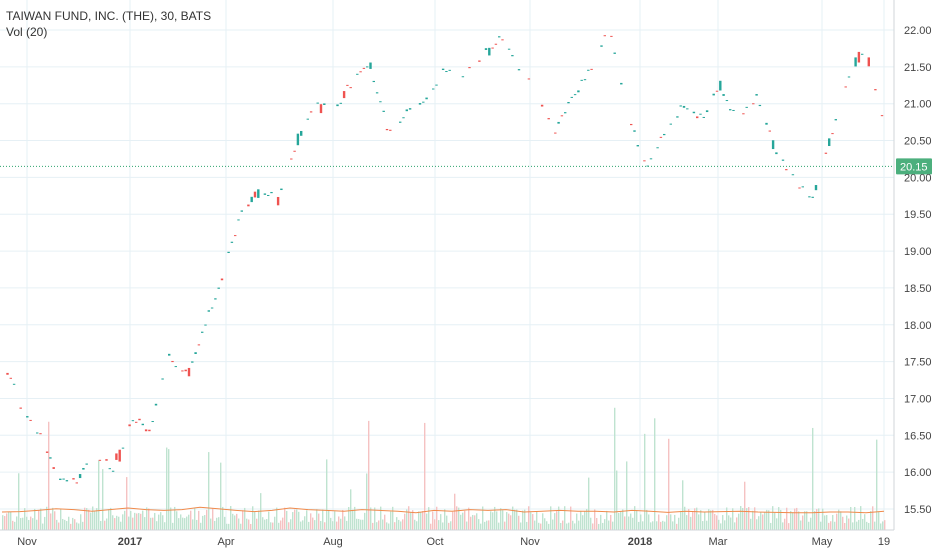 The height and width of the screenshot is (555, 932). What do you see at coordinates (434, 542) in the screenshot?
I see `x-tick-label: Oct` at bounding box center [434, 542].